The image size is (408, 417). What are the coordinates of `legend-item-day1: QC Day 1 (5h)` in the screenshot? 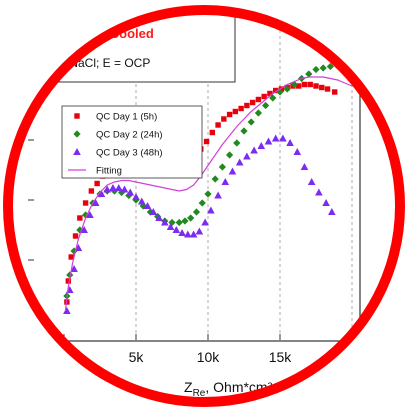 It's located at (115, 117).